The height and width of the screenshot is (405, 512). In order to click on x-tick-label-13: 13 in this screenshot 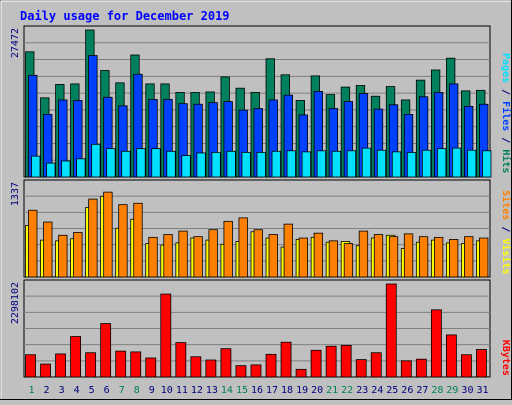, I will do `click(212, 390)`.